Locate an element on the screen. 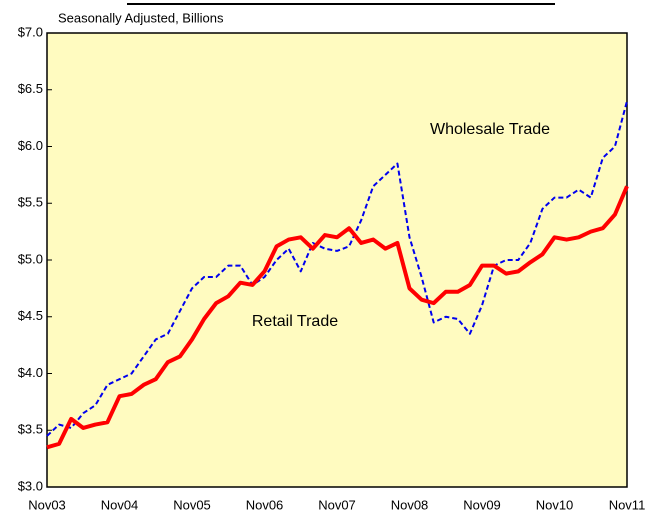  y-tick-label: $7.0 is located at coordinates (30, 31).